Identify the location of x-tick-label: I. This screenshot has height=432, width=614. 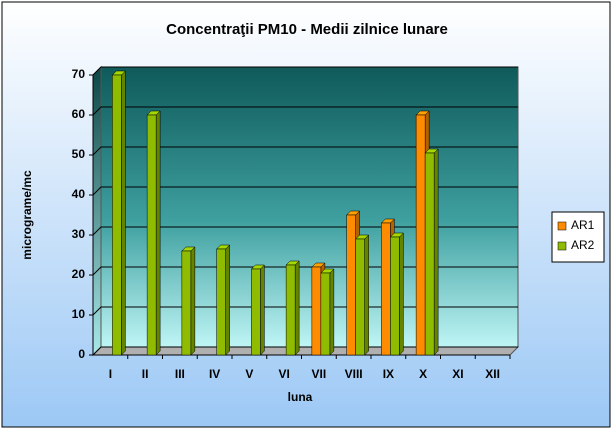
(110, 374).